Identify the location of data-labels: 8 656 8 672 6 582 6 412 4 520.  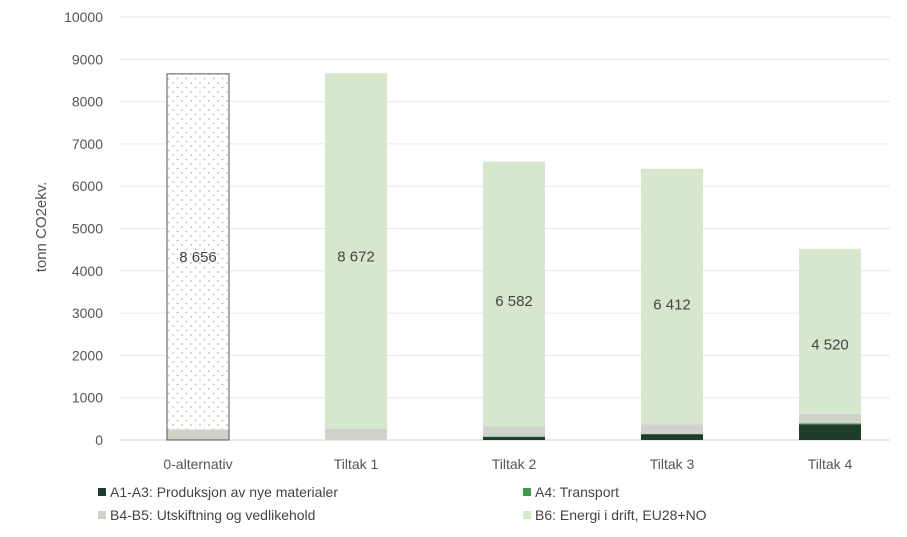
(514, 301).